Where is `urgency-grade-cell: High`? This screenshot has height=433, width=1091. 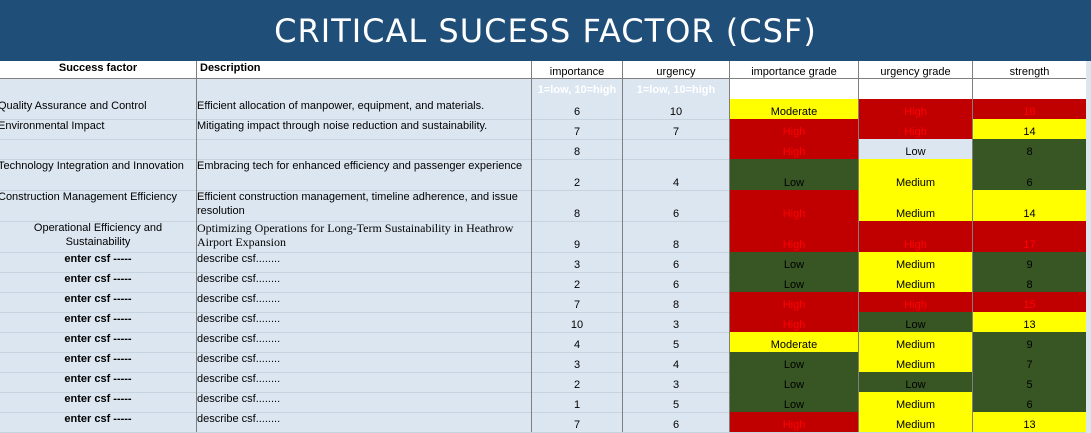 urgency-grade-cell: High is located at coordinates (915, 109).